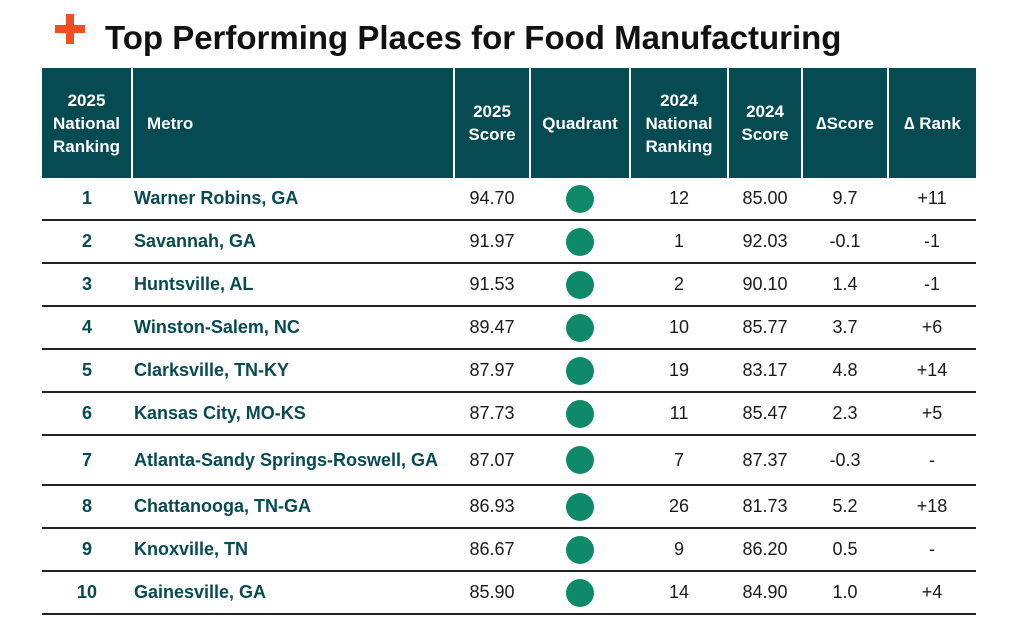 This screenshot has height=620, width=1024. I want to click on header-2025-score: 2025 Score, so click(491, 123).